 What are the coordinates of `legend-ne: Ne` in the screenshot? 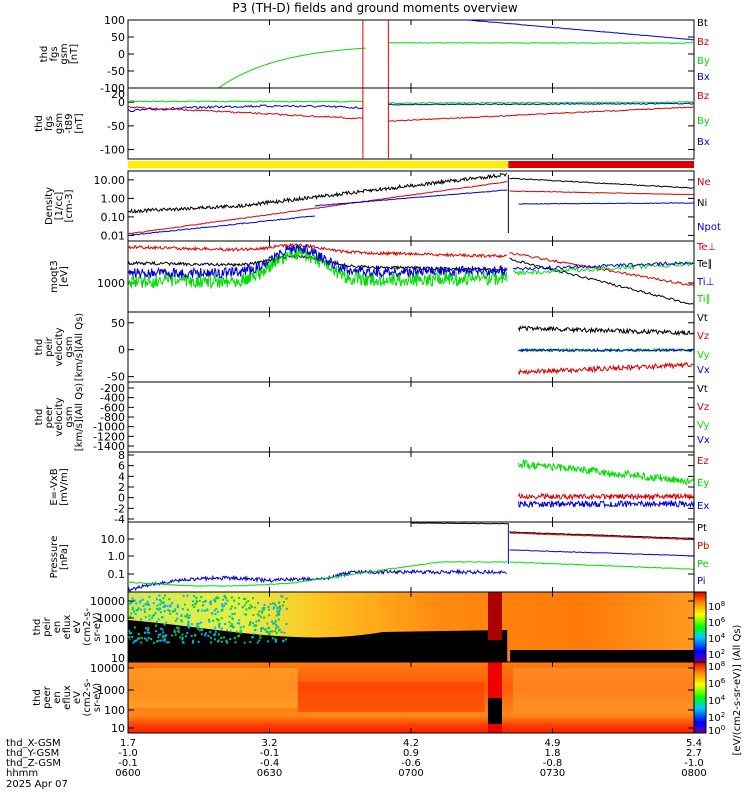 It's located at (704, 182).